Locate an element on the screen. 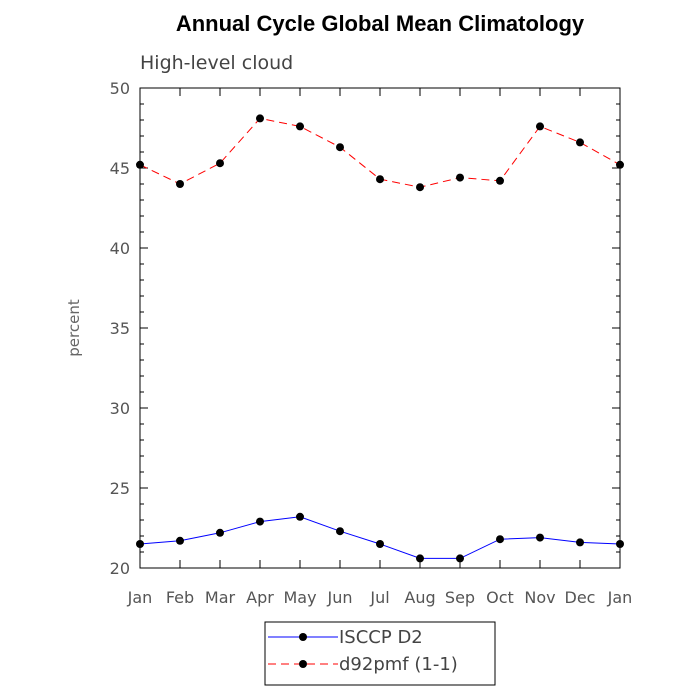 This screenshot has width=700, height=700. y-tick-label: 40 is located at coordinates (120, 248).